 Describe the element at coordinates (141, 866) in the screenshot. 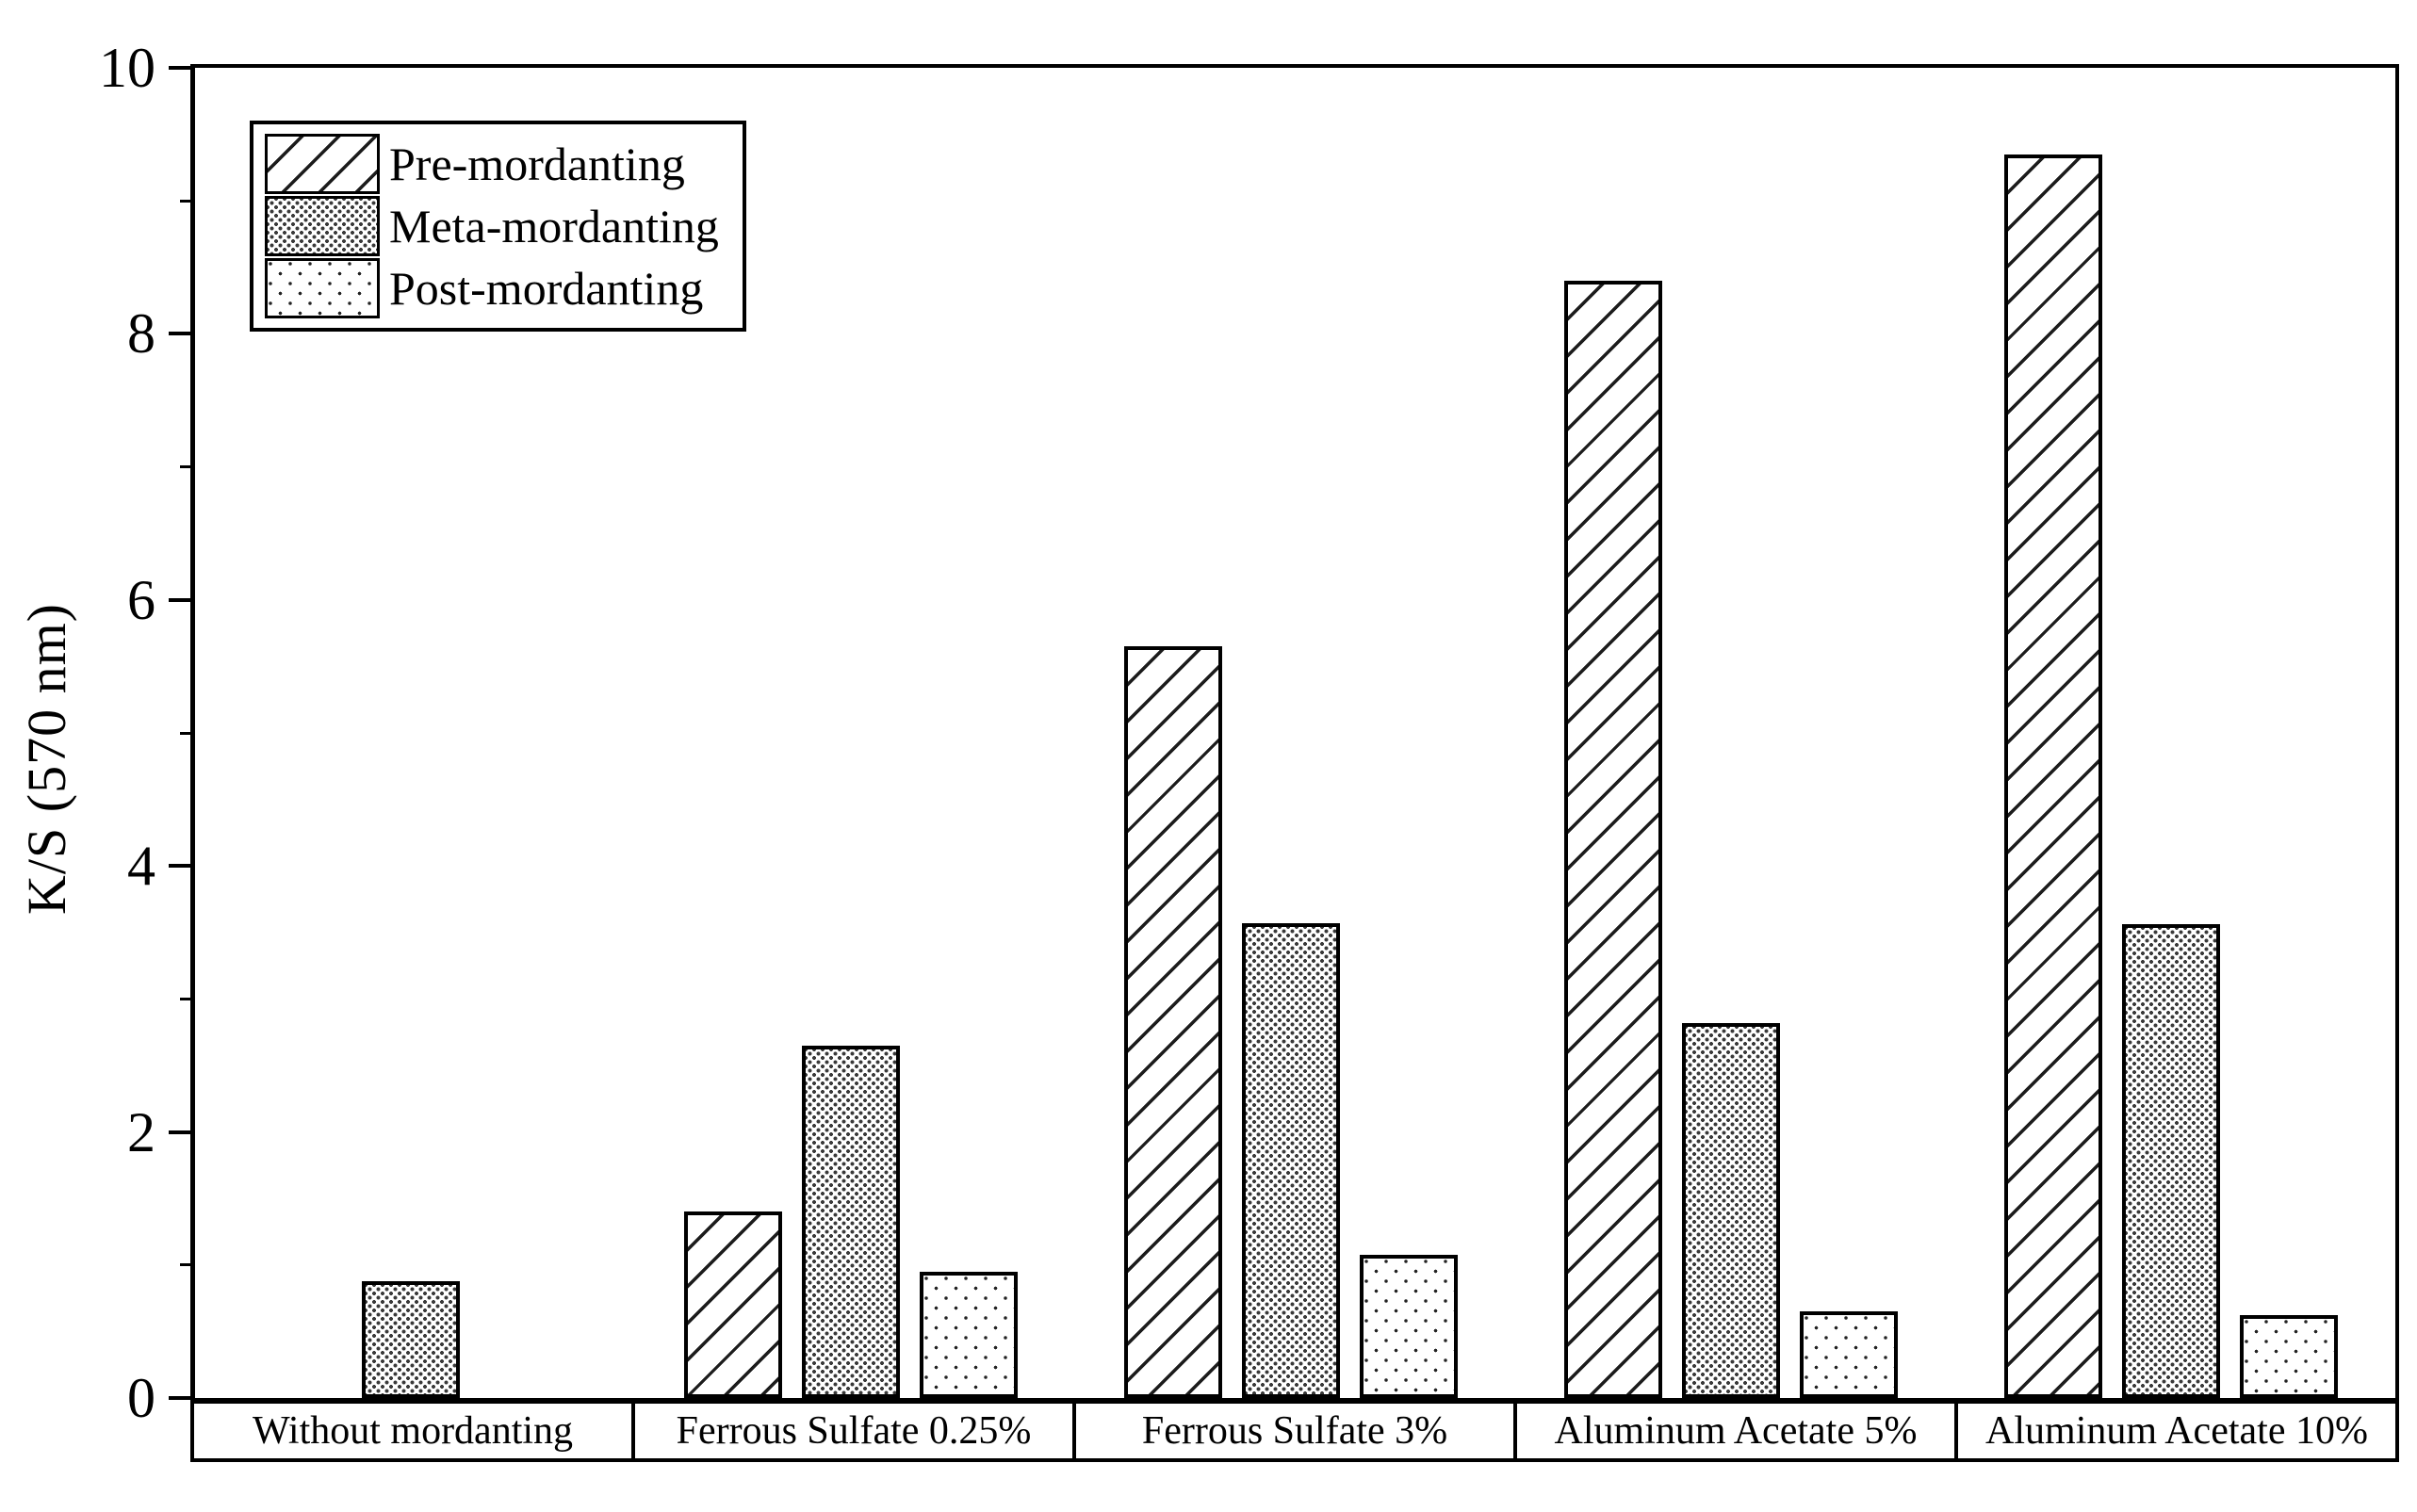

I see `y-tick-label: 4` at that location.